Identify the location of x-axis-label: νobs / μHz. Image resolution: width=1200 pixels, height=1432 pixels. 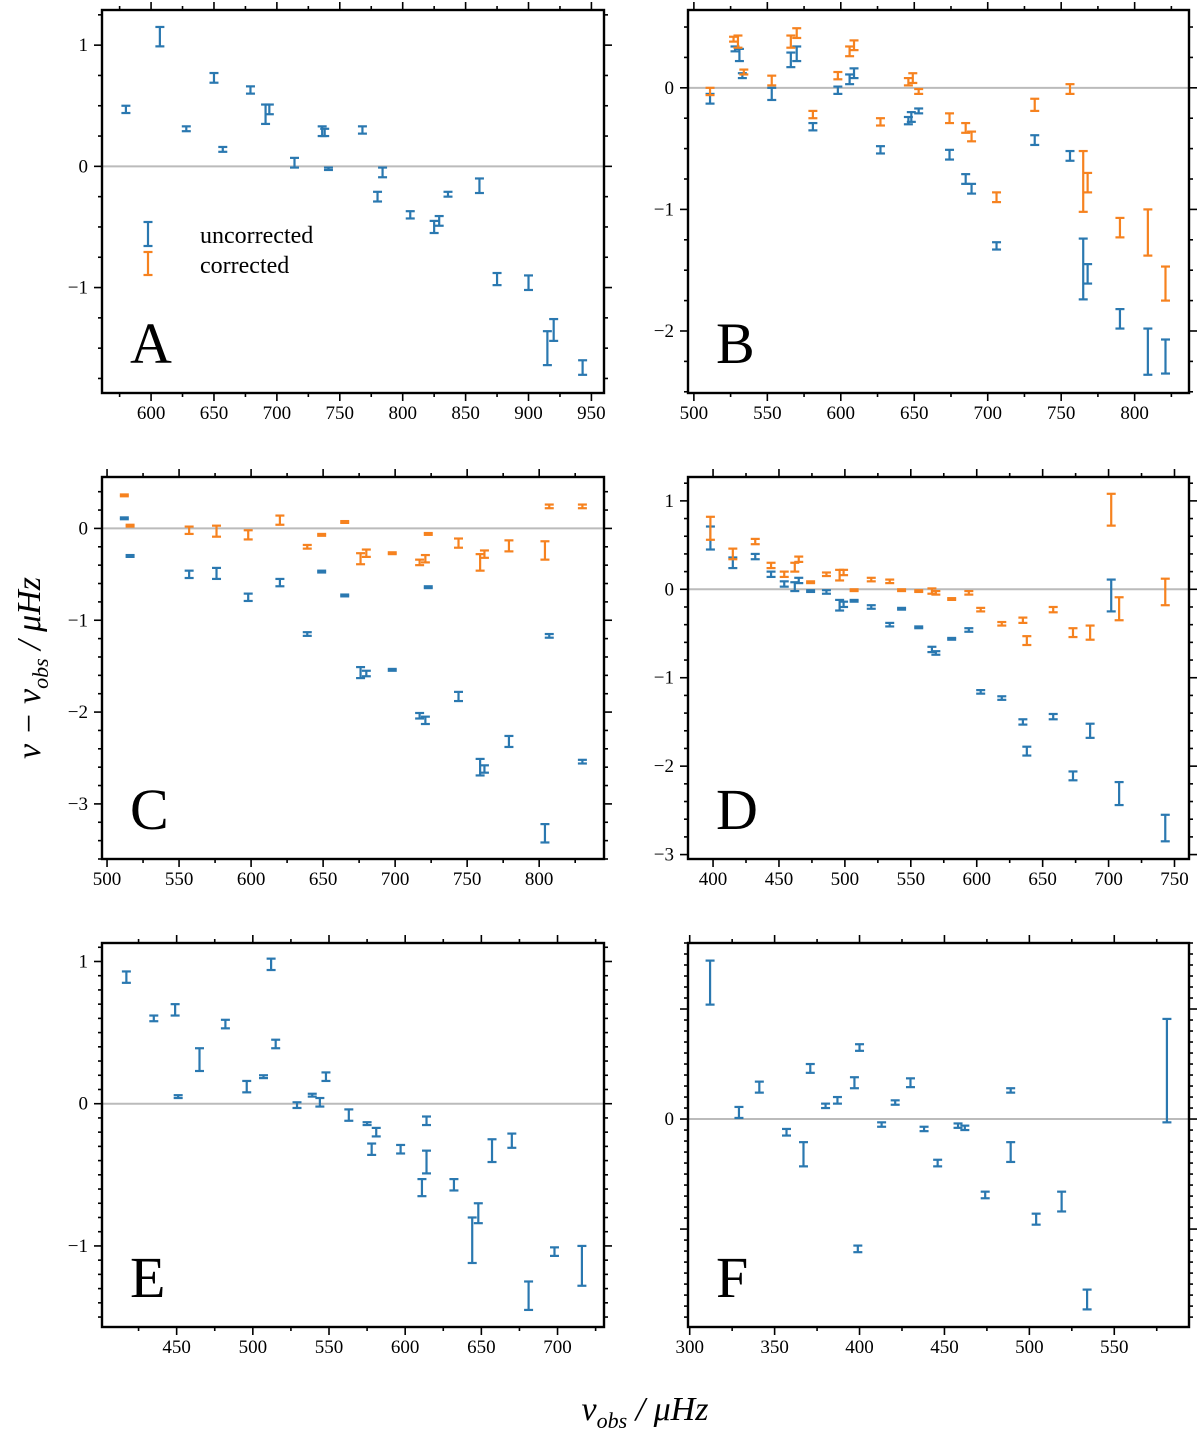
(645, 1411).